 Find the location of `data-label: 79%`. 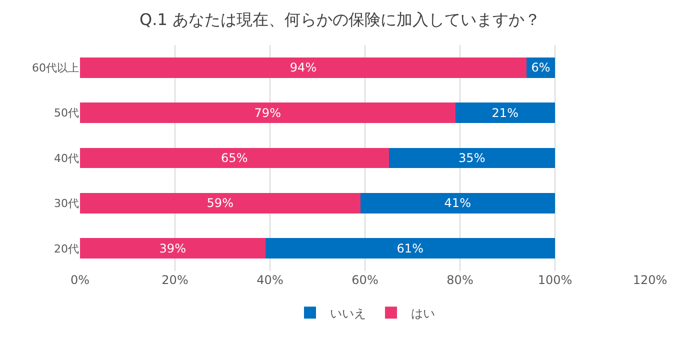

data-label: 79% is located at coordinates (267, 113).